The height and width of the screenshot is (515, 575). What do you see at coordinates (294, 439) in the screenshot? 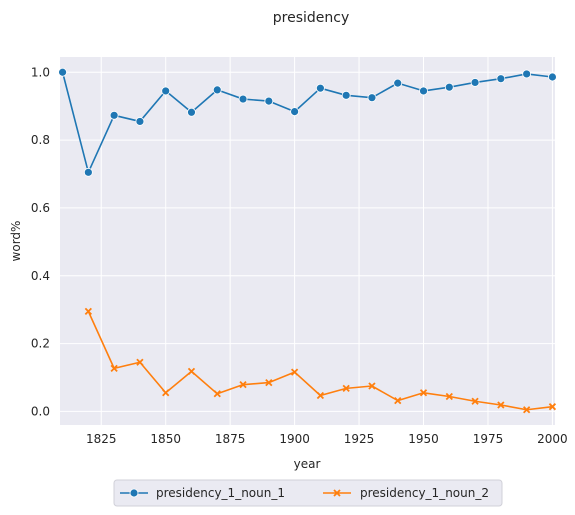
I see `x-tick-label: 1900` at bounding box center [294, 439].